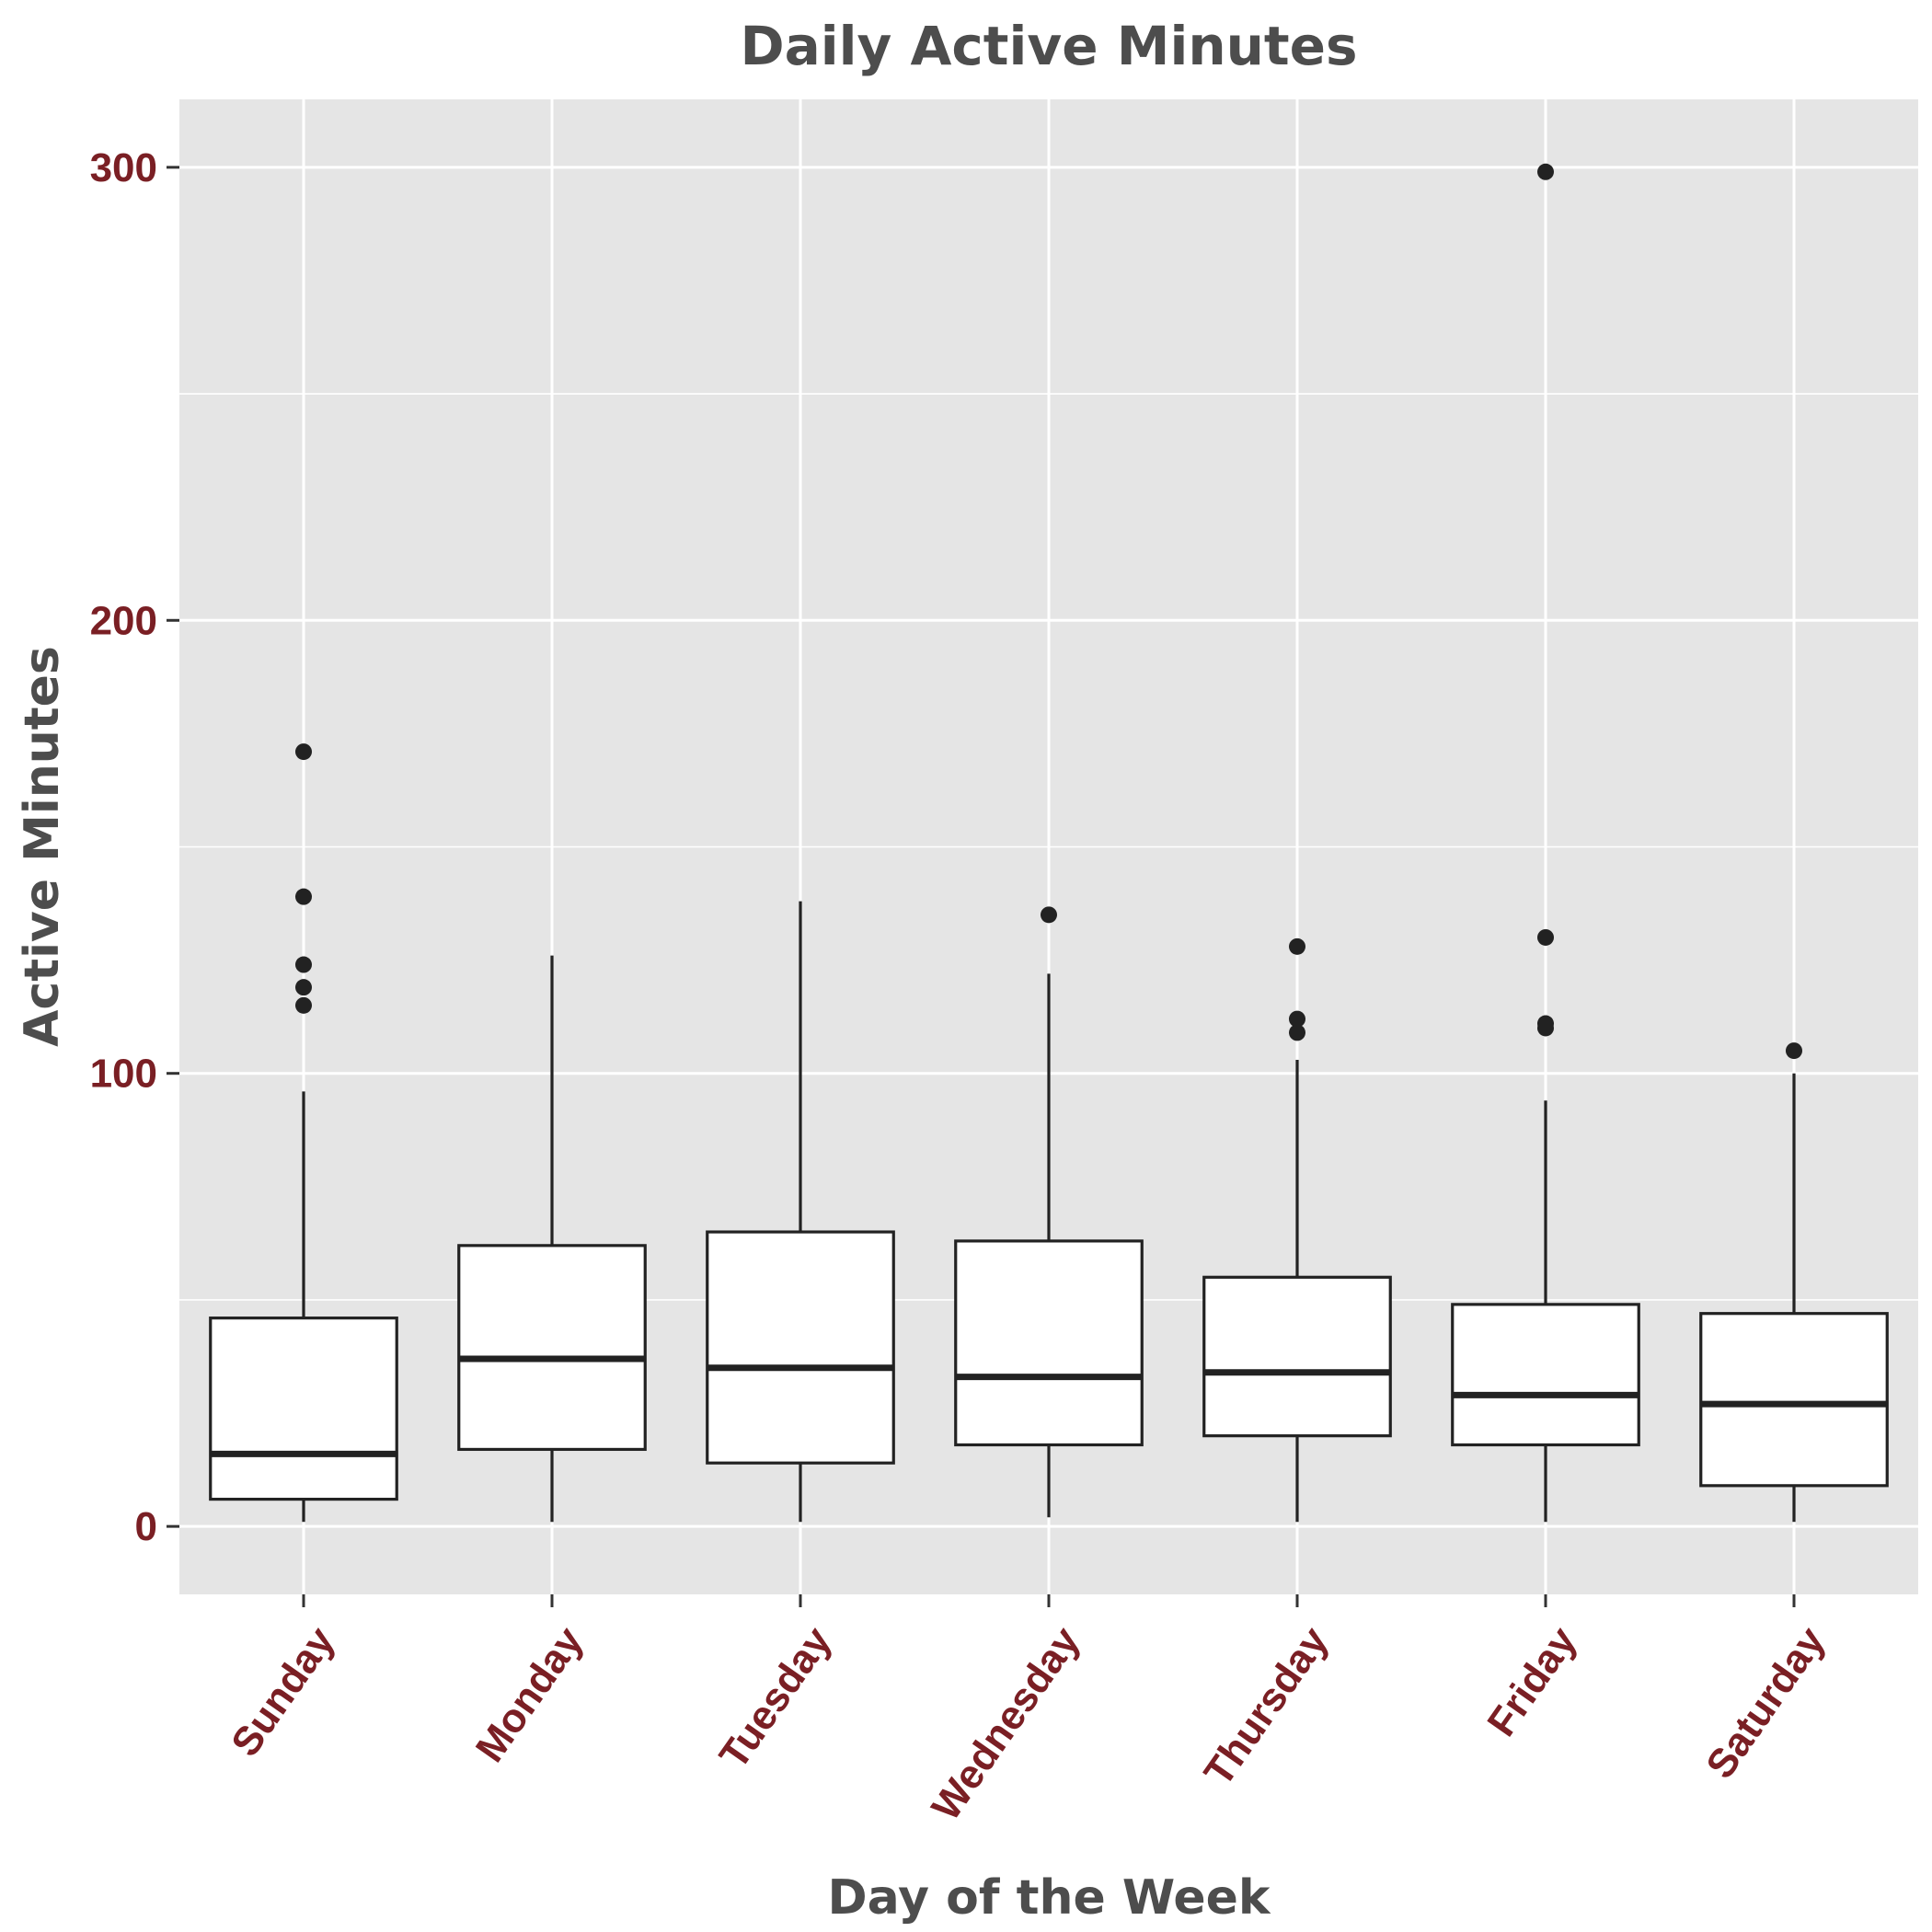 This screenshot has width=1932, height=1932. What do you see at coordinates (1297, 1230) in the screenshot?
I see `box-thursday` at bounding box center [1297, 1230].